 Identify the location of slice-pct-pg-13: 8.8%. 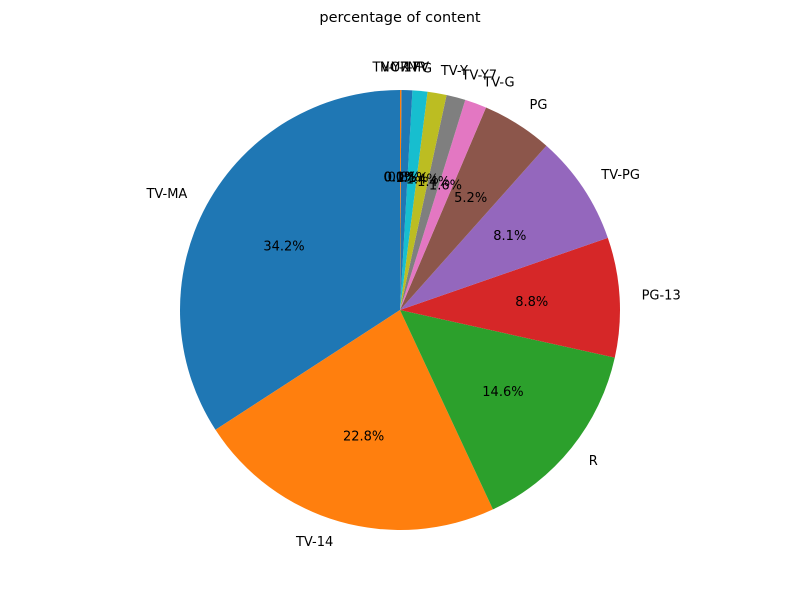
(531, 302).